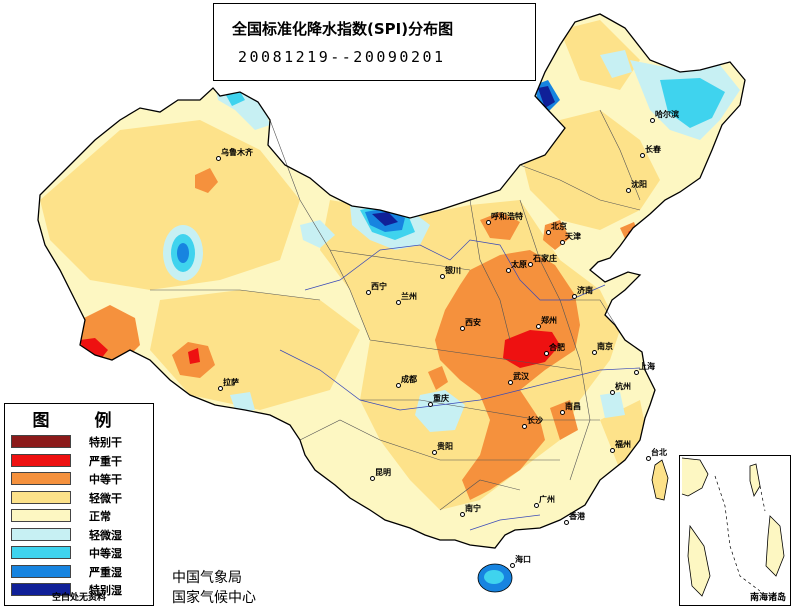  What do you see at coordinates (105, 553) in the screenshot?
I see `legend-label: 中等湿` at bounding box center [105, 553].